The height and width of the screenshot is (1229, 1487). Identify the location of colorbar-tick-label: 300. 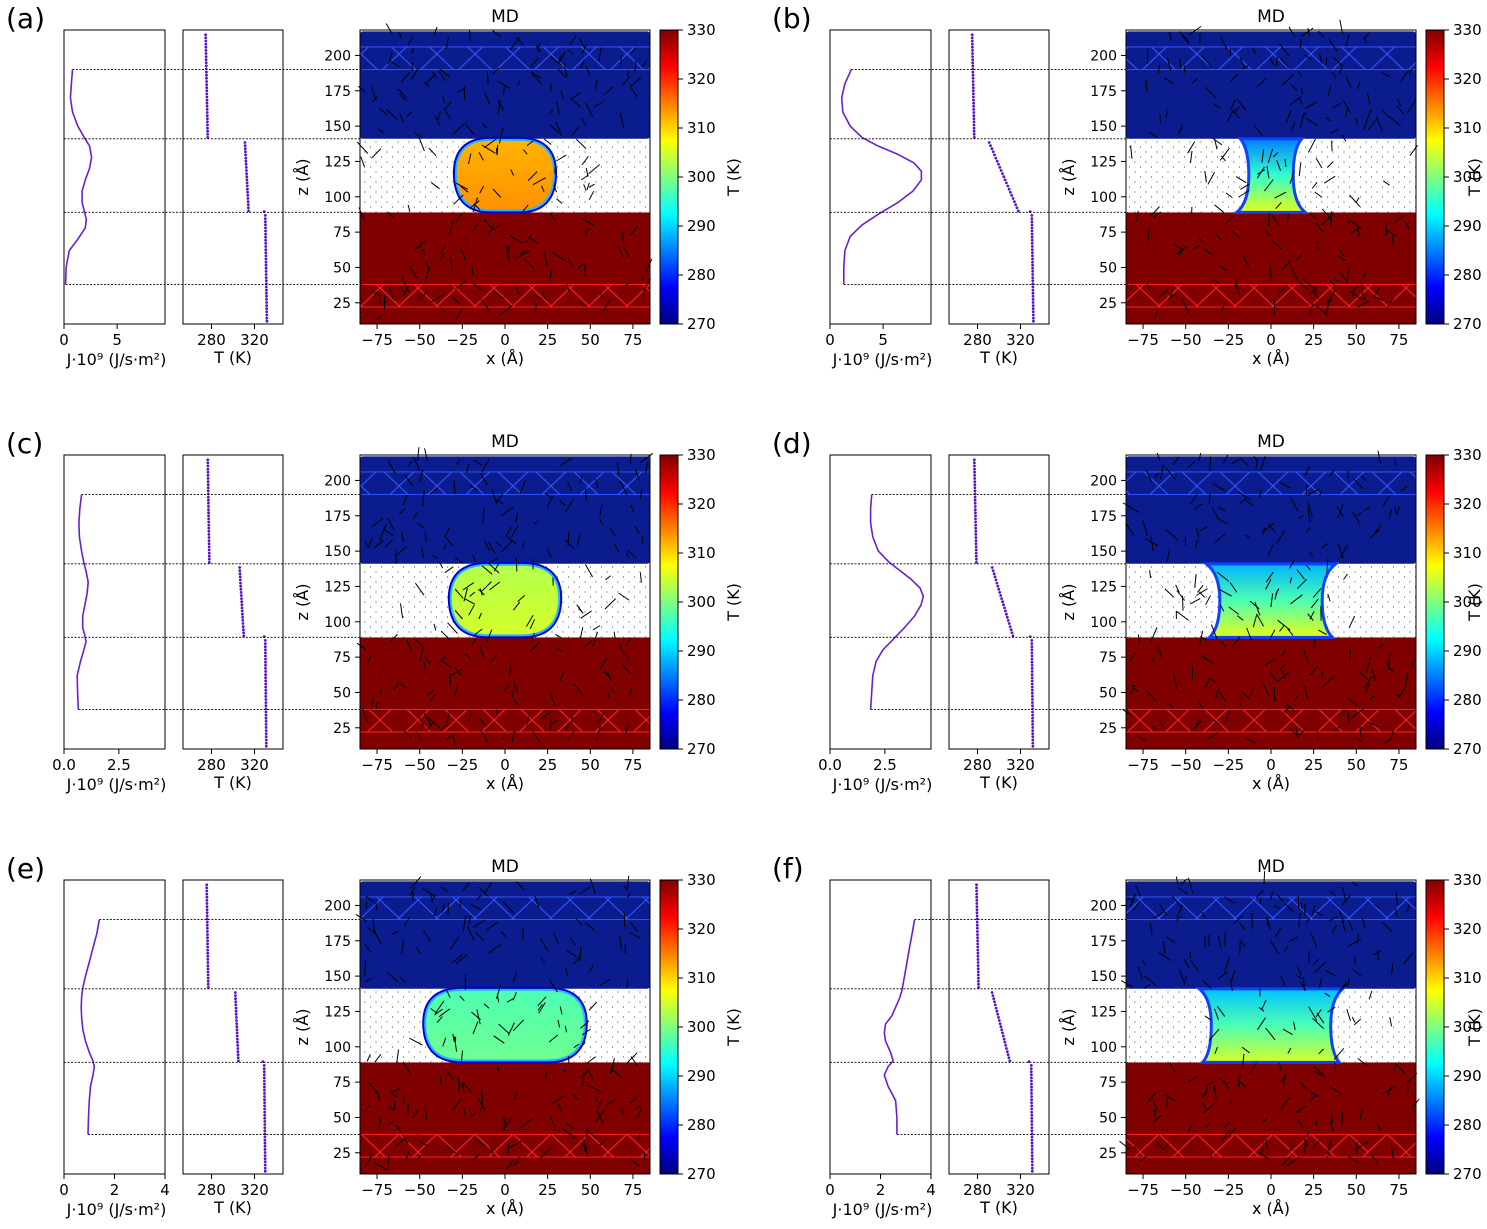
(1467, 177).